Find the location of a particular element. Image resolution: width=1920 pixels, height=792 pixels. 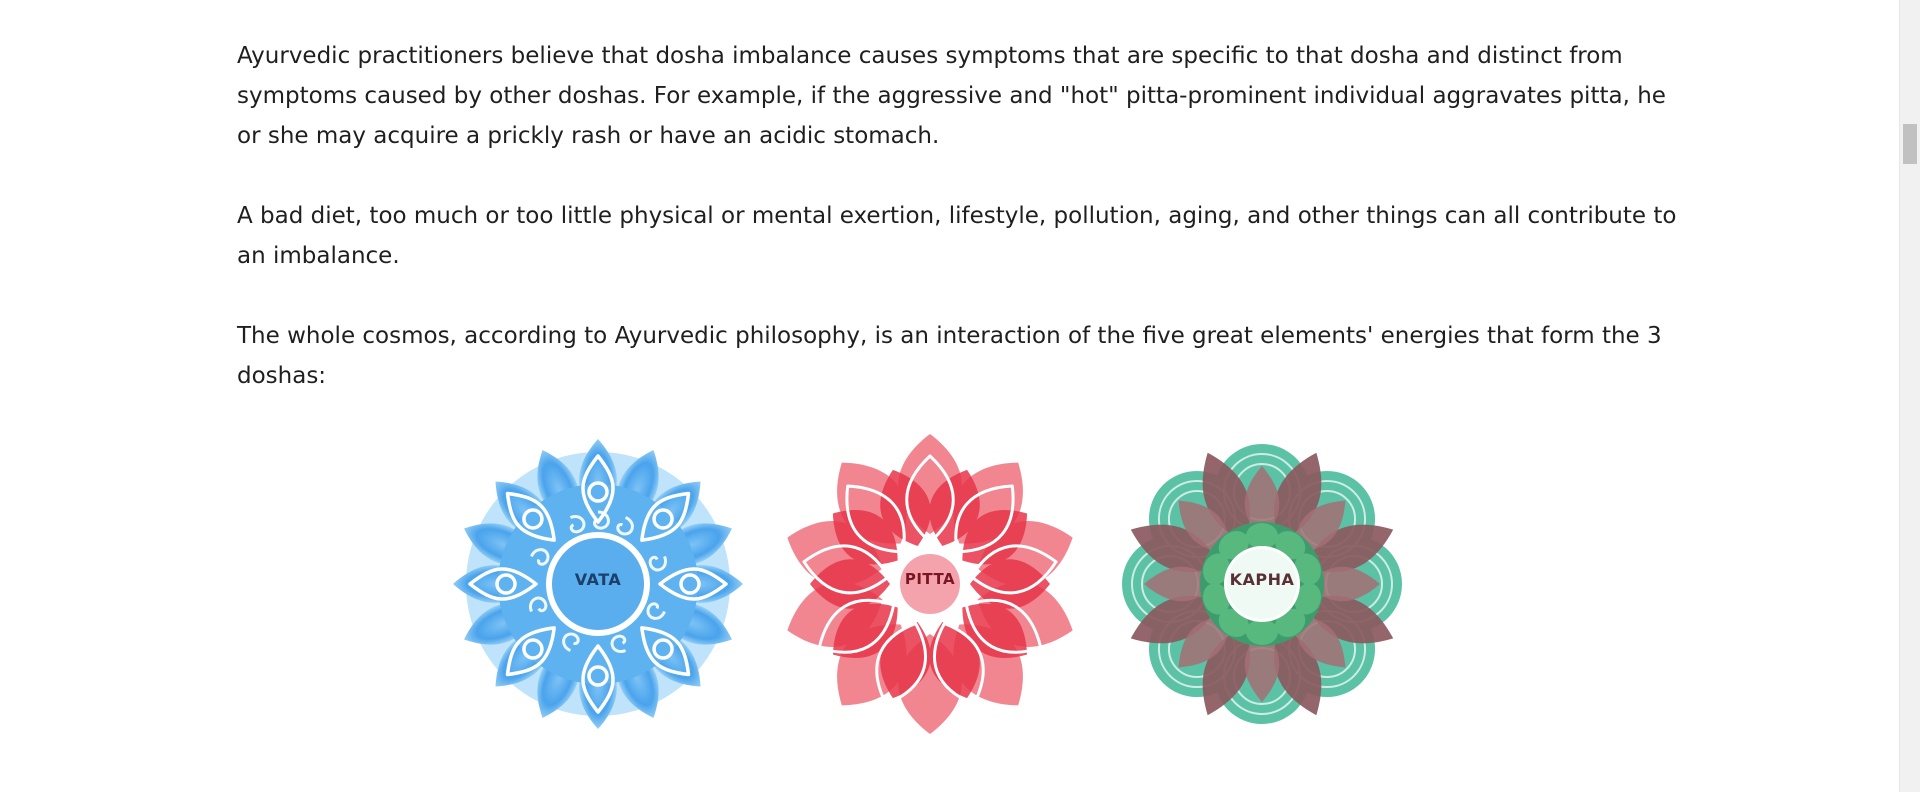

vertical-scrollbar is located at coordinates (1909, 396).